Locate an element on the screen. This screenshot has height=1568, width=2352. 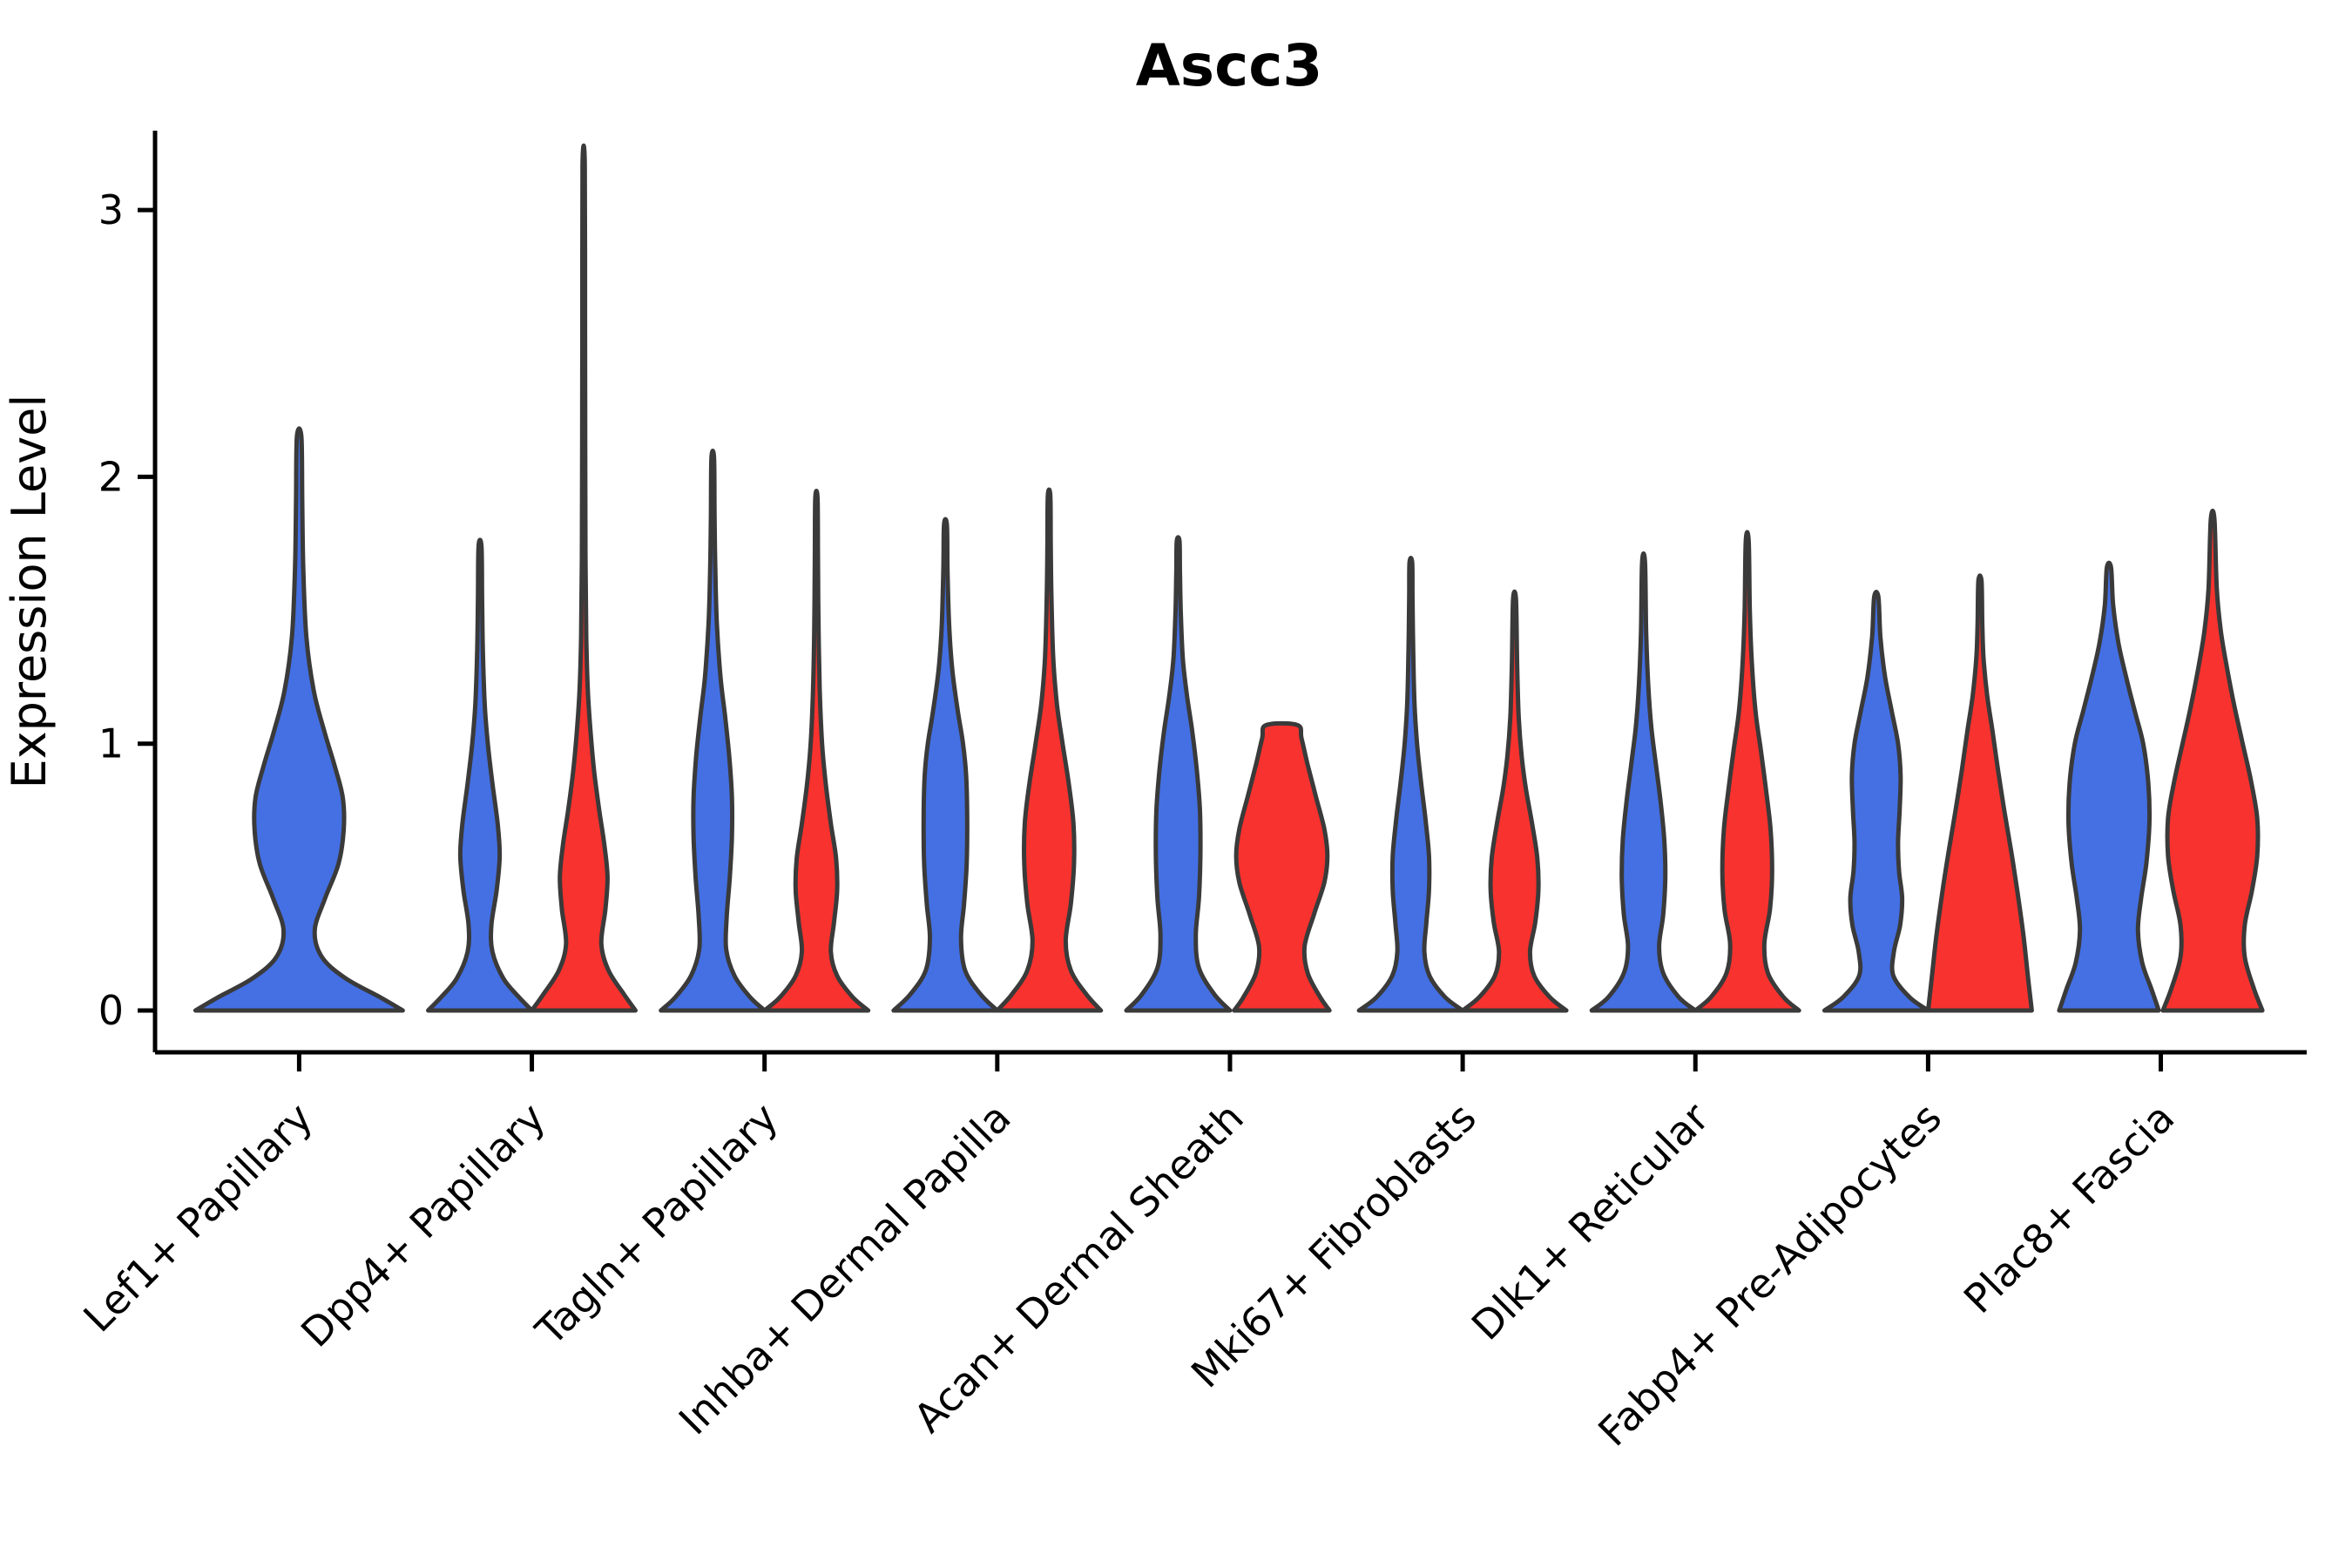
y-tick-label: 3 is located at coordinates (111, 209).